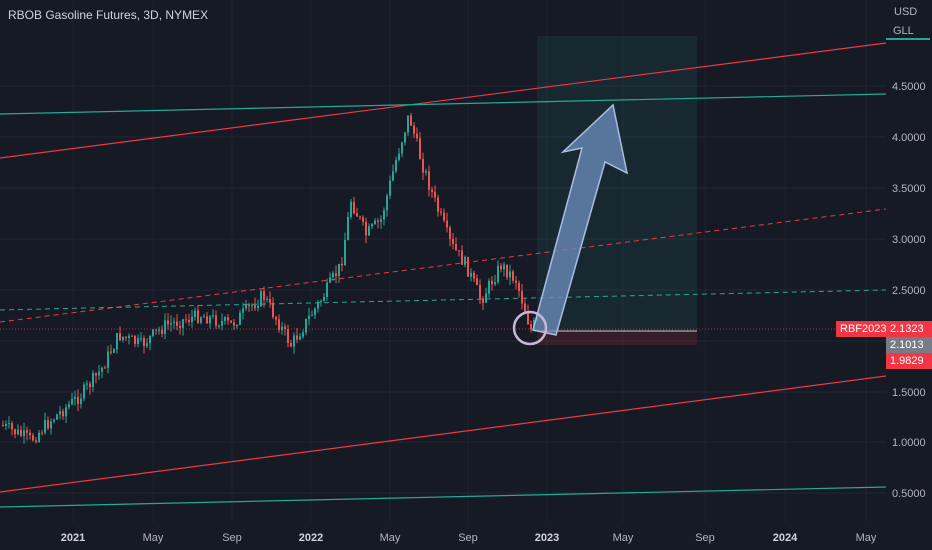 The height and width of the screenshot is (550, 932). Describe the element at coordinates (909, 240) in the screenshot. I see `price-tick: 3.0000` at that location.